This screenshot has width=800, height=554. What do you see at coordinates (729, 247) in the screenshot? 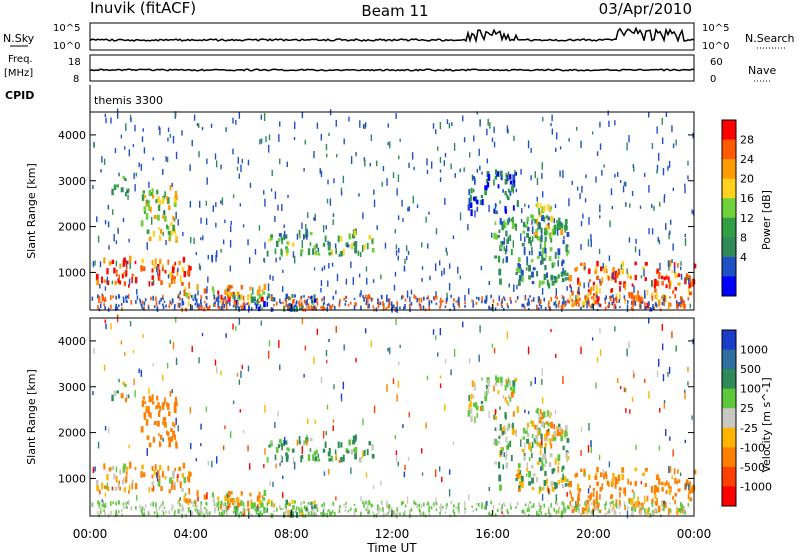
I see `colorbar-segment` at bounding box center [729, 247].